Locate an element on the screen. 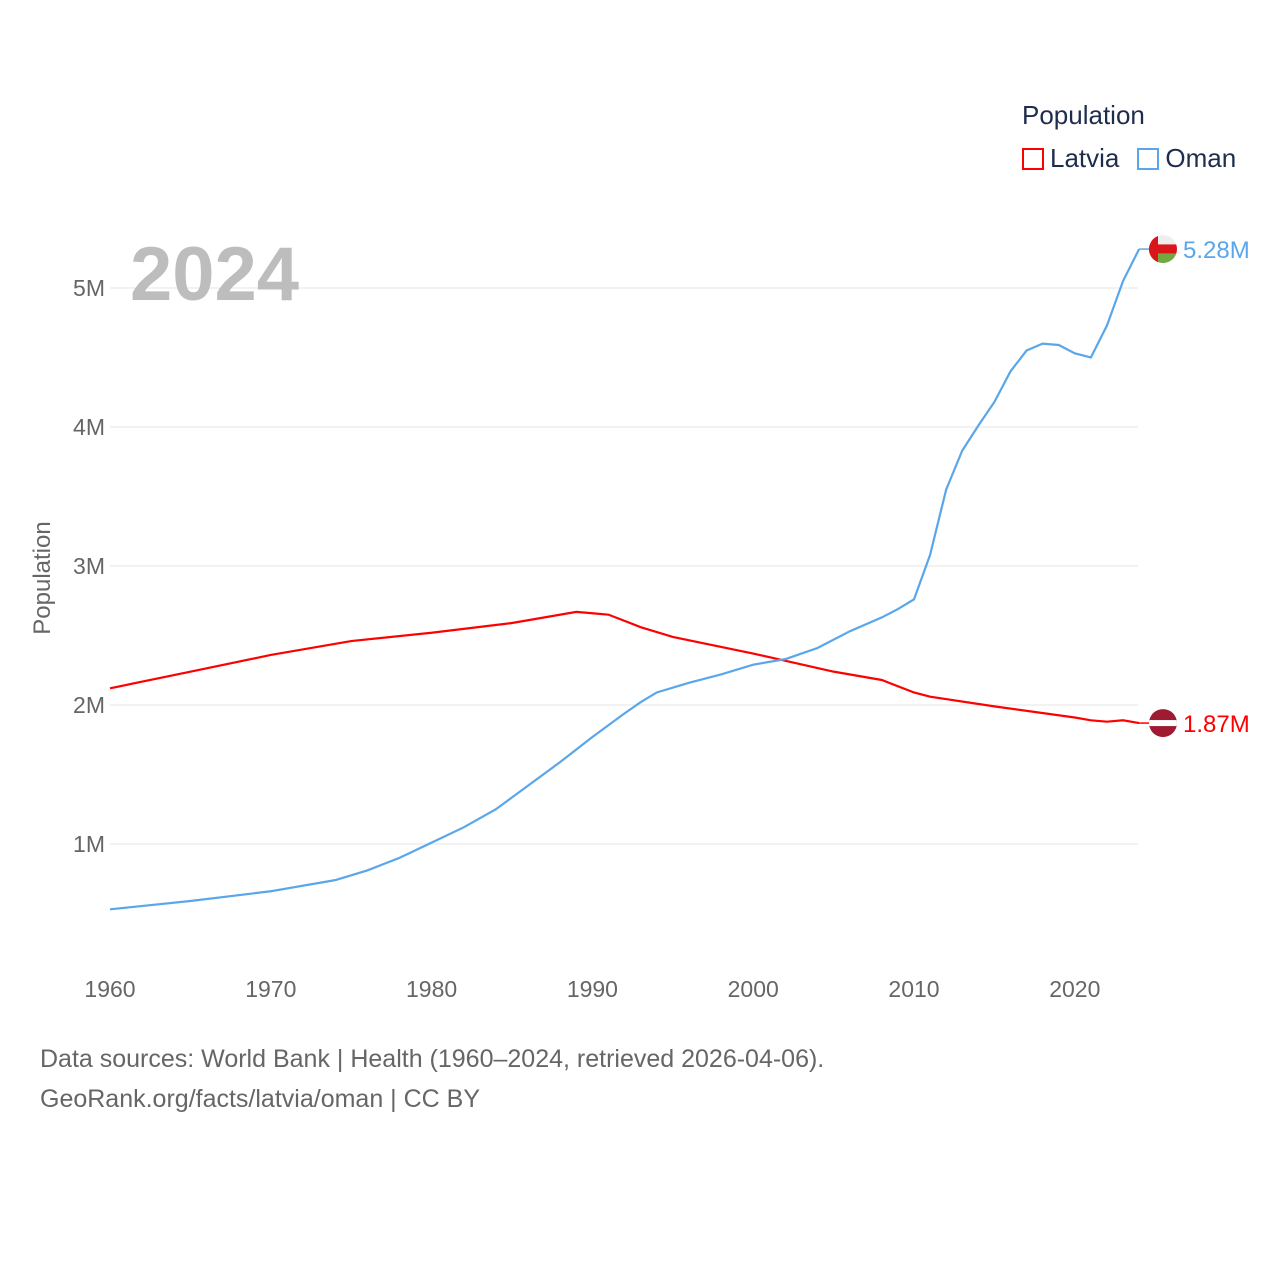 The image size is (1280, 1280). year-watermark: 2024 is located at coordinates (214, 274).